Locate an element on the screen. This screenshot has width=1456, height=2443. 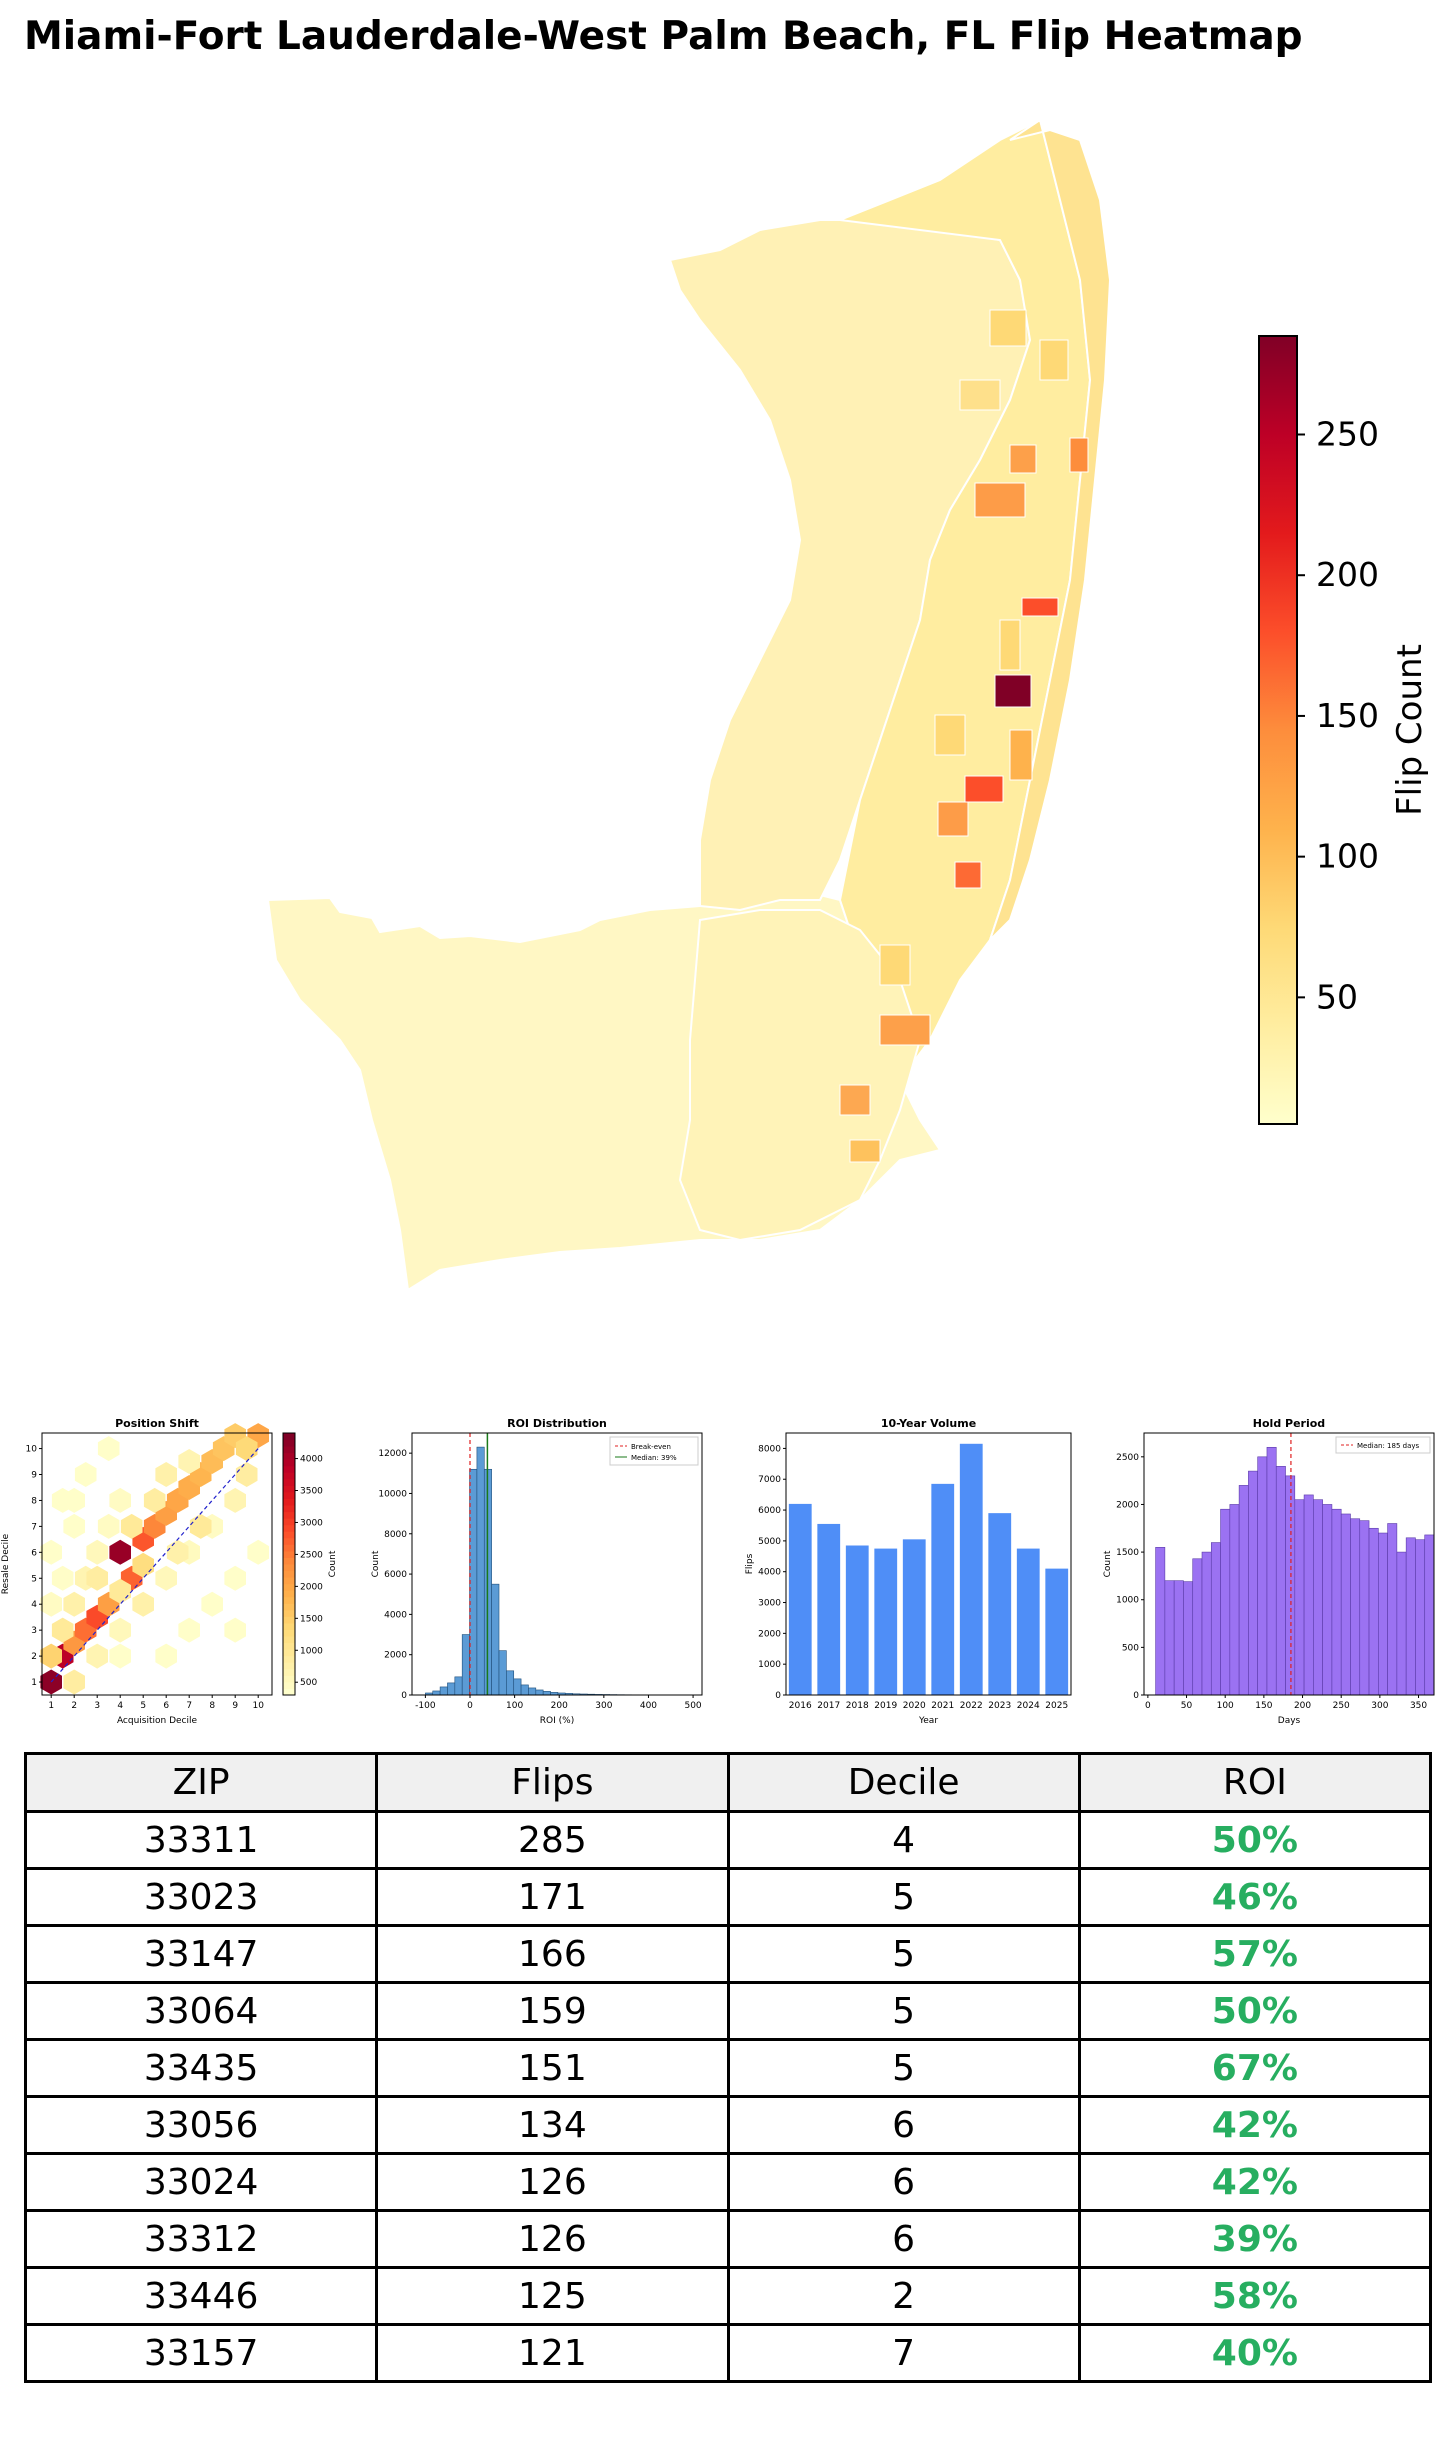
table-row: 33446 125 2 58% is located at coordinates (728, 2296).